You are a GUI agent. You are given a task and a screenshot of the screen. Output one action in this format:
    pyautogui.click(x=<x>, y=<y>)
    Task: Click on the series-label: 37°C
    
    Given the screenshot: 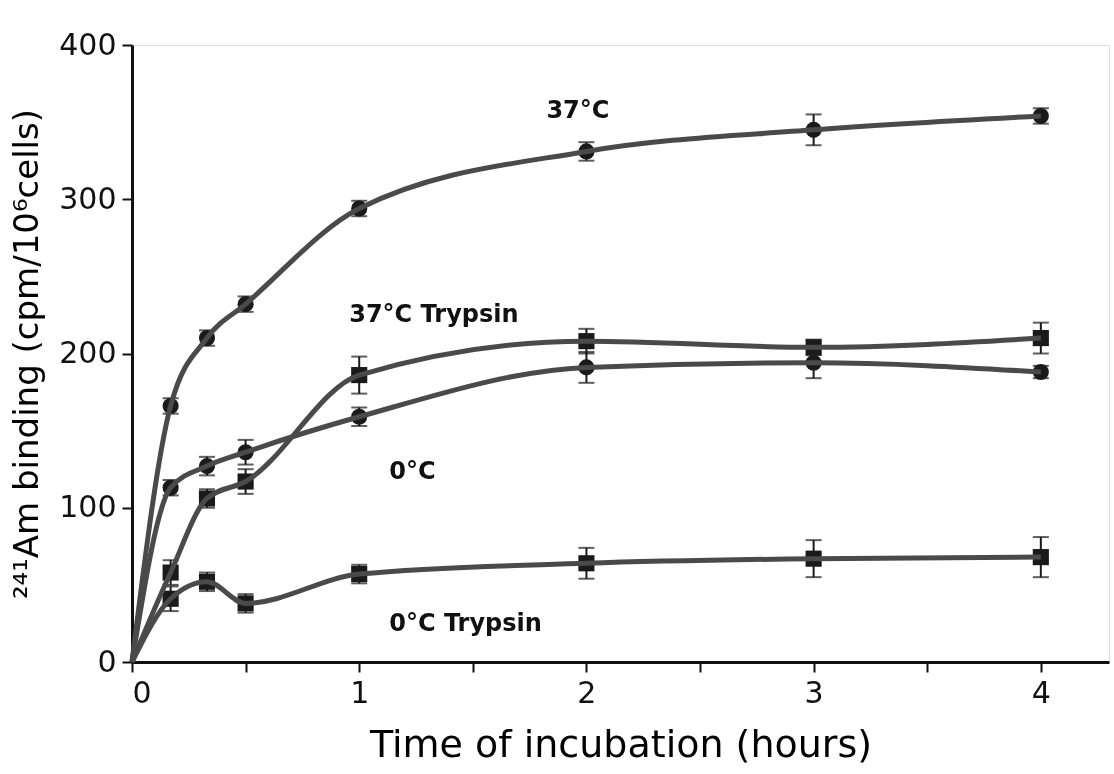 What is the action you would take?
    pyautogui.click(x=578, y=110)
    